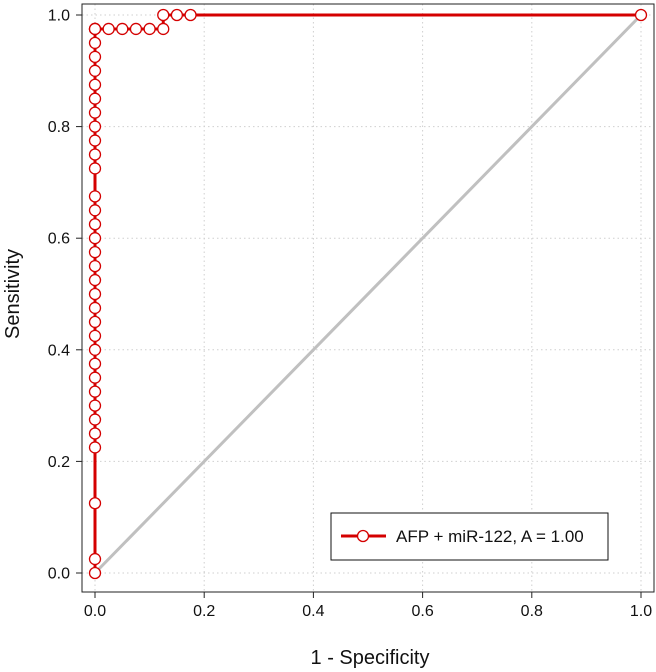  I want to click on y-tick-label: 0.0, so click(59, 574).